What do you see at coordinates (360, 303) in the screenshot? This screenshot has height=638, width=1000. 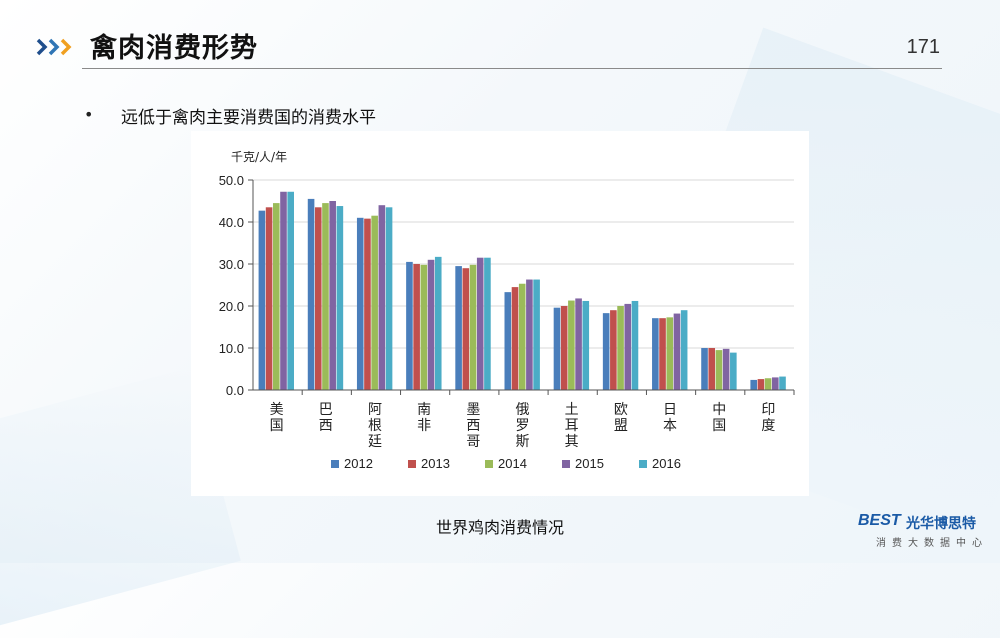 I see `bar-2012-阿根廷` at bounding box center [360, 303].